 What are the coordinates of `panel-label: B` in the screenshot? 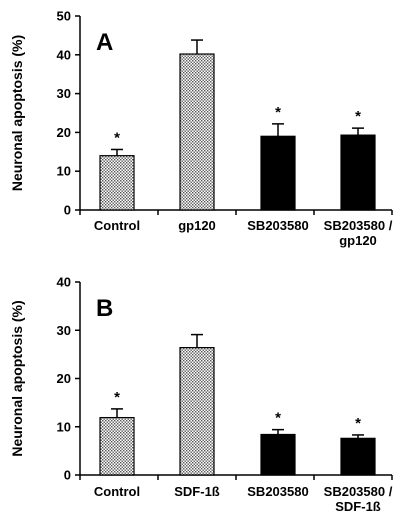 It's located at (104, 308).